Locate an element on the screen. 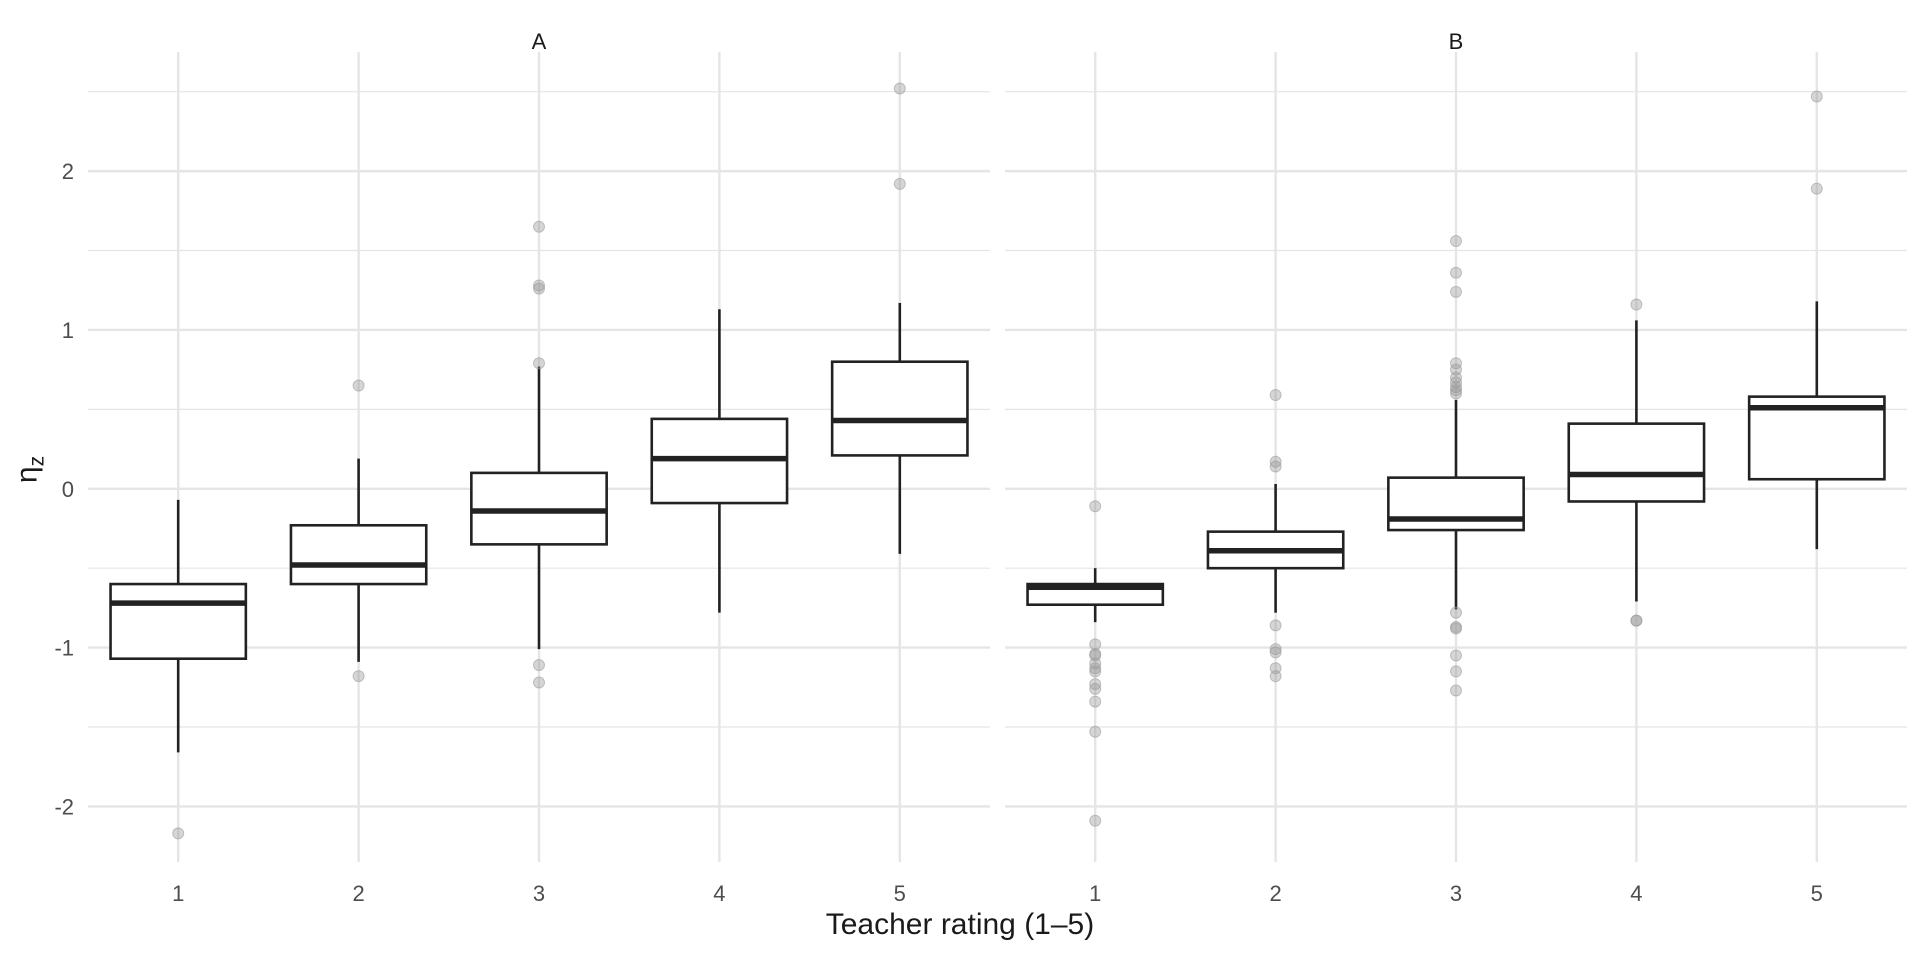 The height and width of the screenshot is (960, 1920). y-axis-title-eta: η is located at coordinates (27, 475).